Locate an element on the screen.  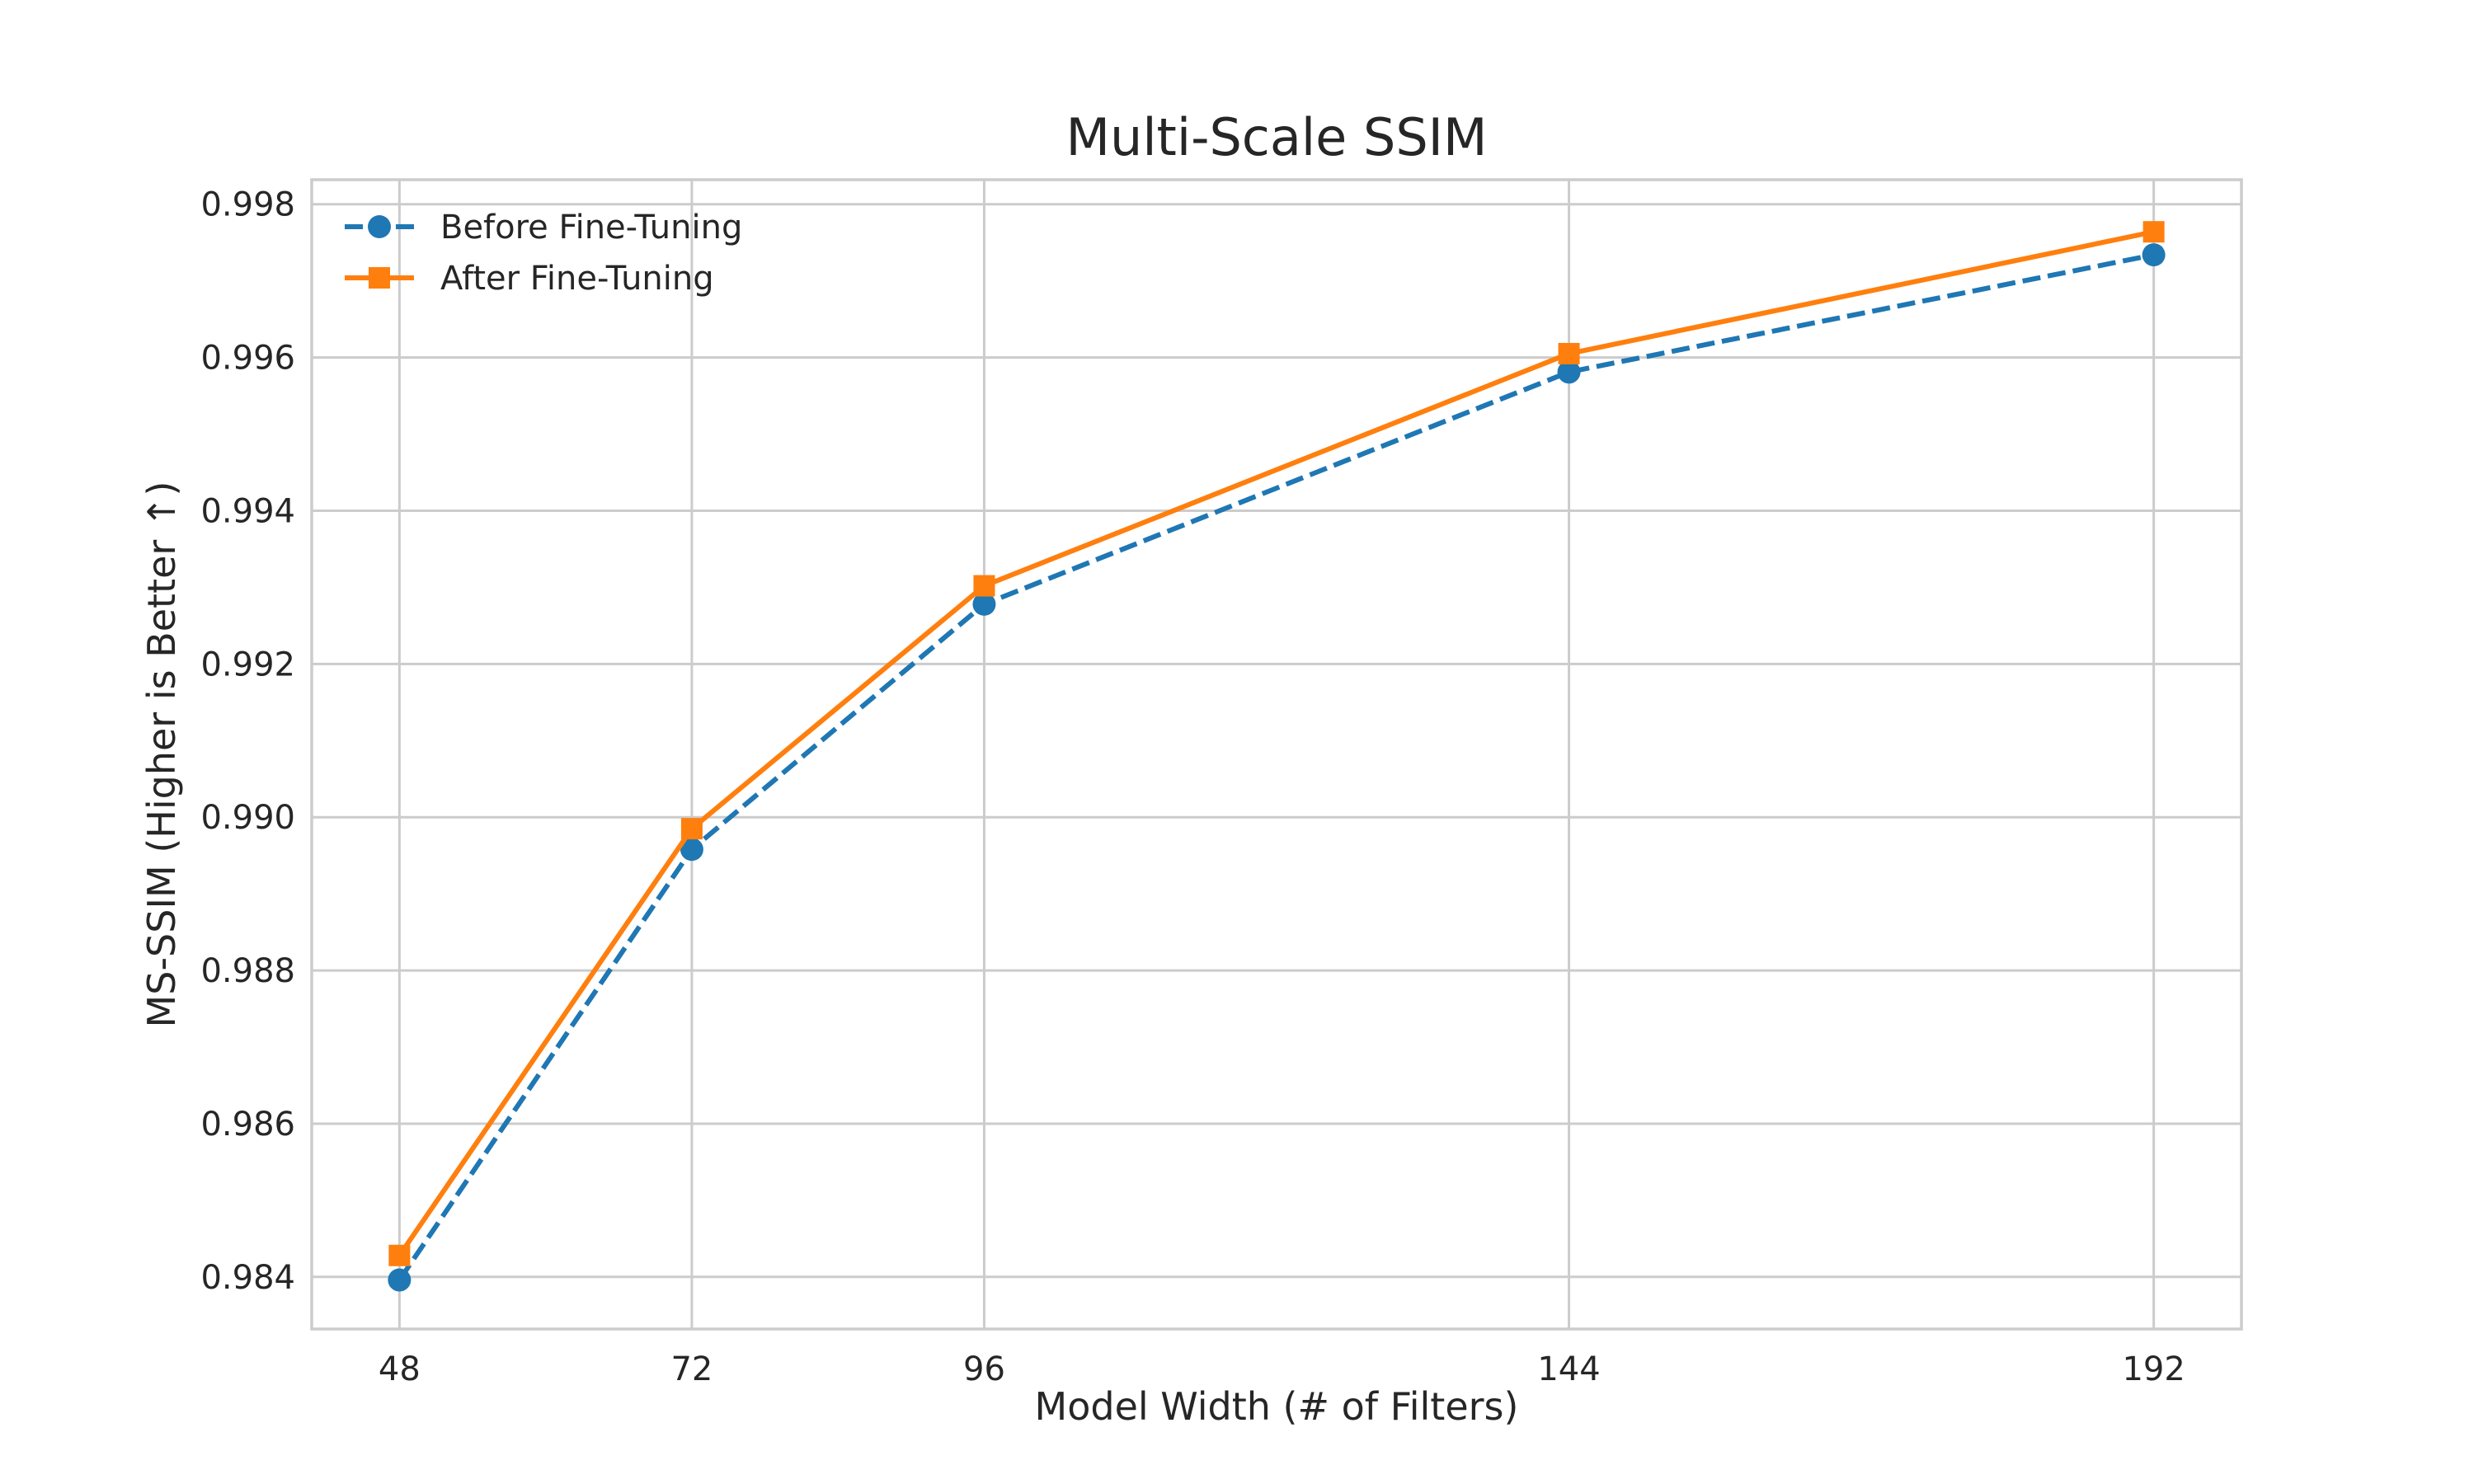
legend-entry: Before Fine-Tuning is located at coordinates (543, 228).